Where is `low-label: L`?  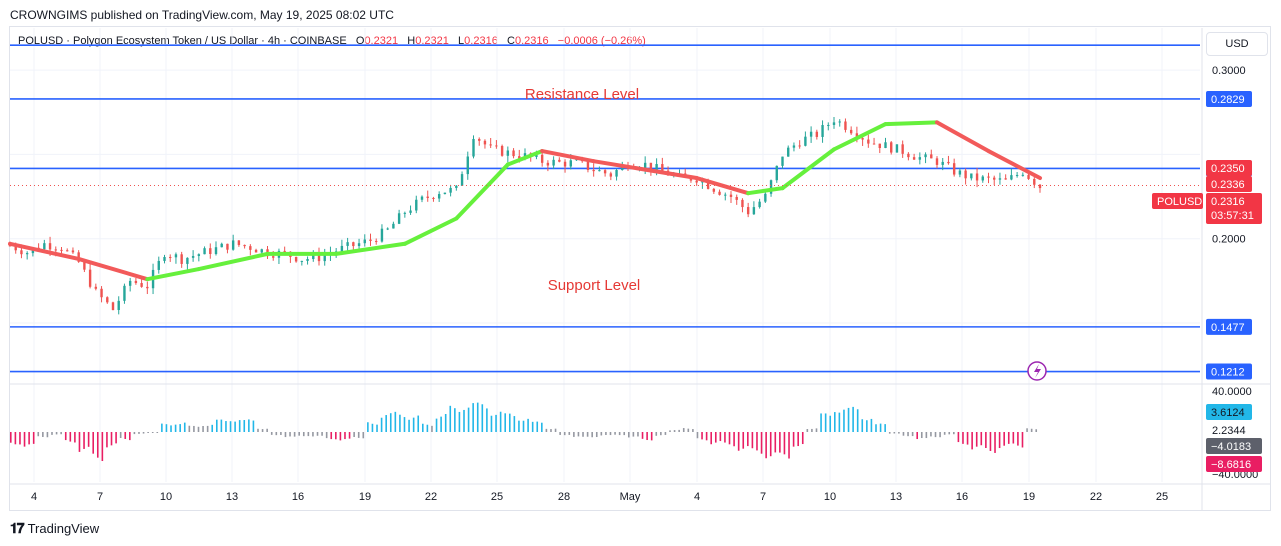 low-label: L is located at coordinates (461, 41).